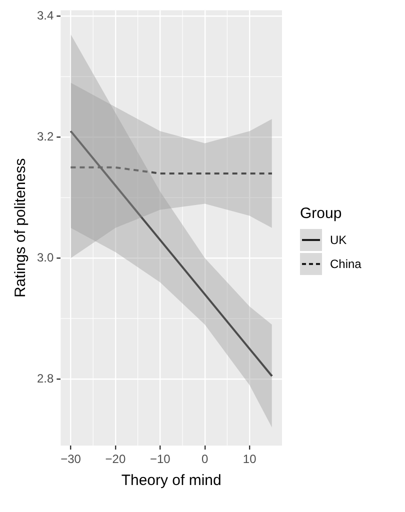 Image resolution: width=405 pixels, height=512 pixels. I want to click on x-tick-label: −30, so click(71, 459).